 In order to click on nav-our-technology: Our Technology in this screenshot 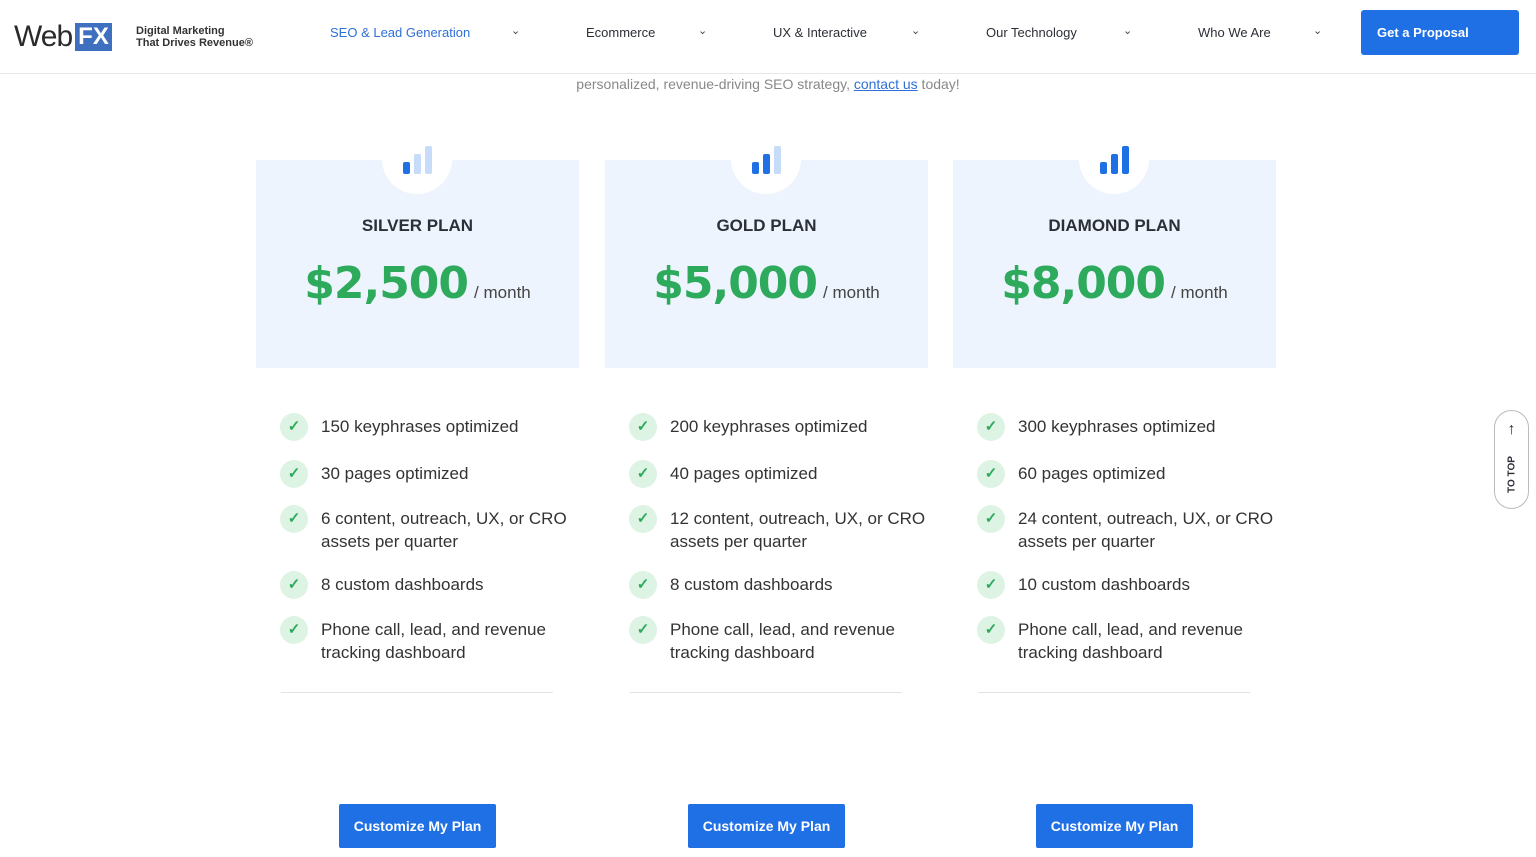, I will do `click(1031, 32)`.